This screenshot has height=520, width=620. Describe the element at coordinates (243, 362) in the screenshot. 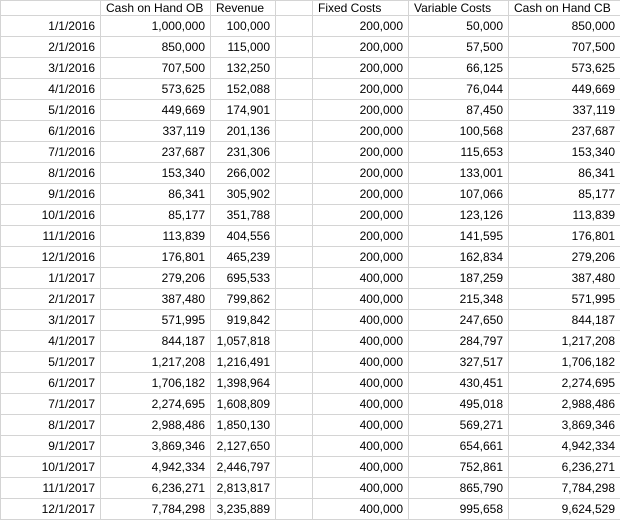

I see `value-cell: 1,216,491` at that location.